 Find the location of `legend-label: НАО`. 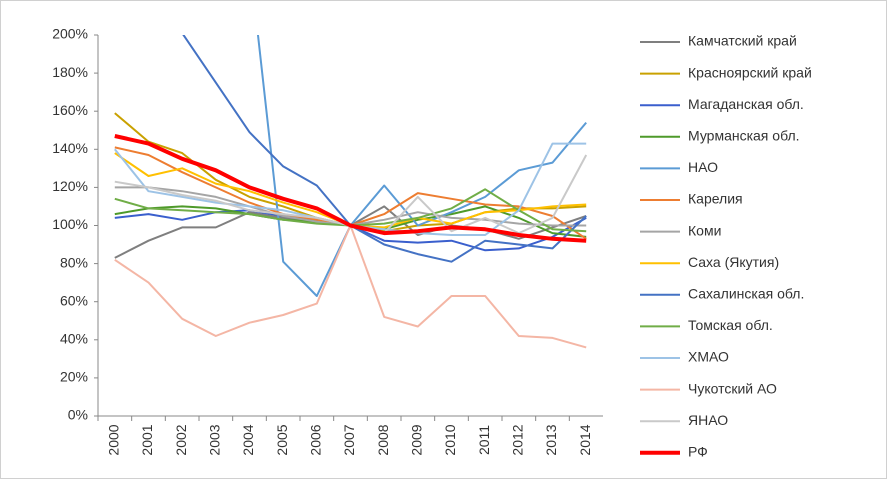

legend-label: НАО is located at coordinates (703, 167).